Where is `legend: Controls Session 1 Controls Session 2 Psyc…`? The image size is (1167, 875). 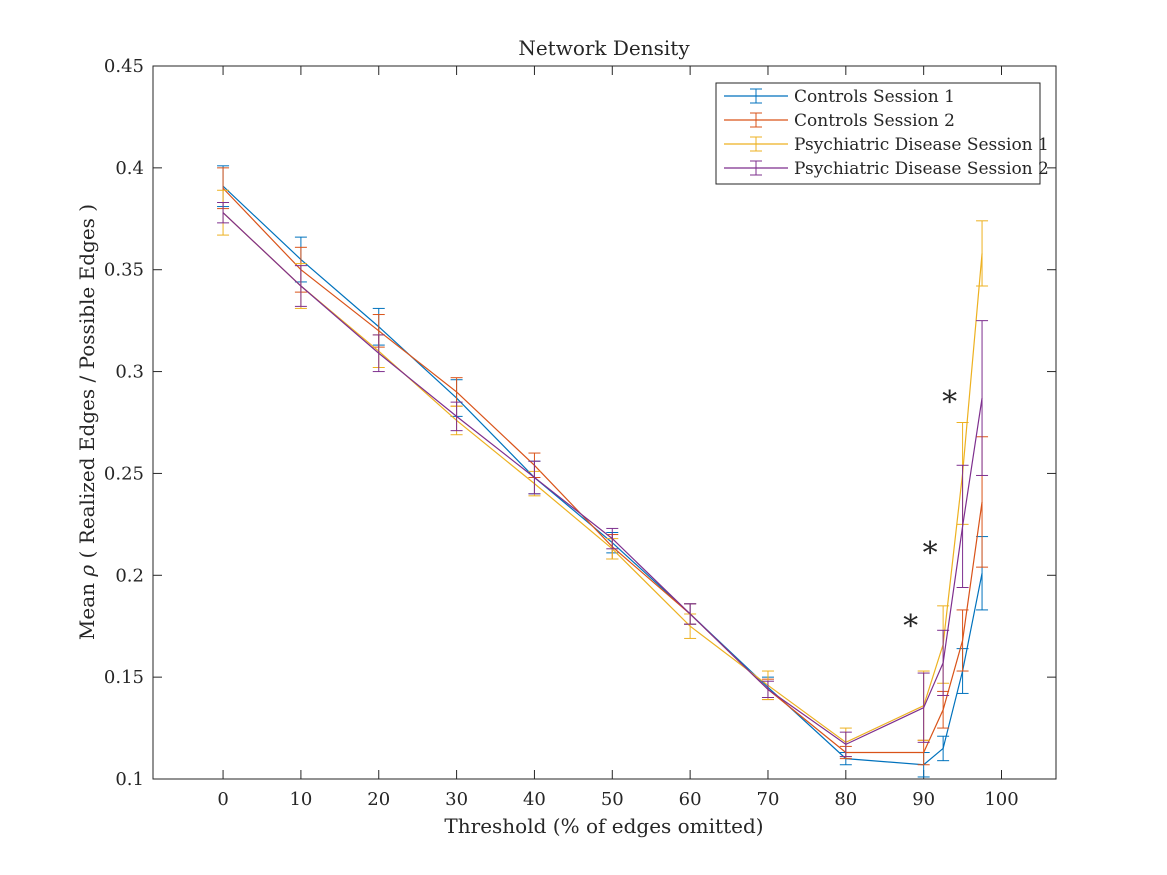
legend: Controls Session 1 Controls Session 2 Psyc… is located at coordinates (882, 133).